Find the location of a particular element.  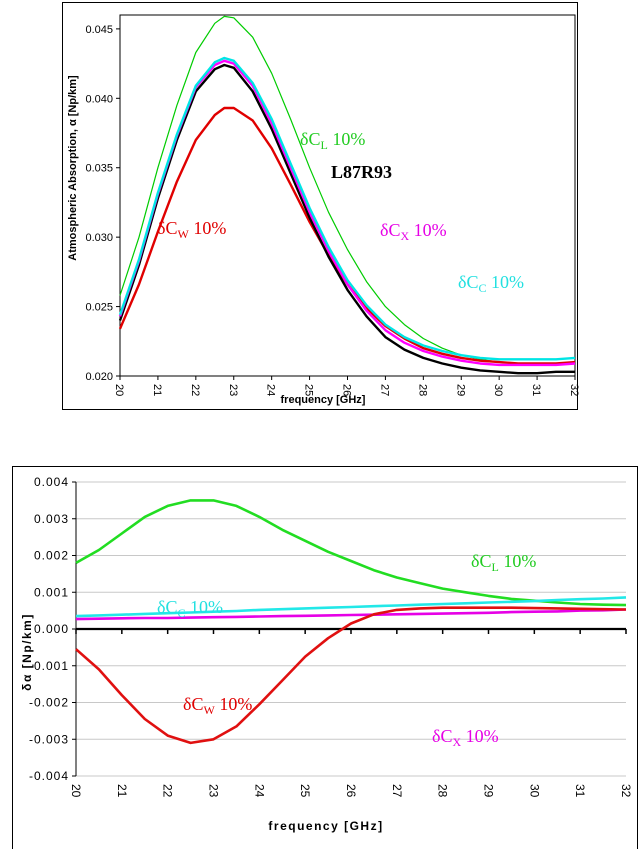

series-label-l87r93: L87R93 is located at coordinates (361, 172).